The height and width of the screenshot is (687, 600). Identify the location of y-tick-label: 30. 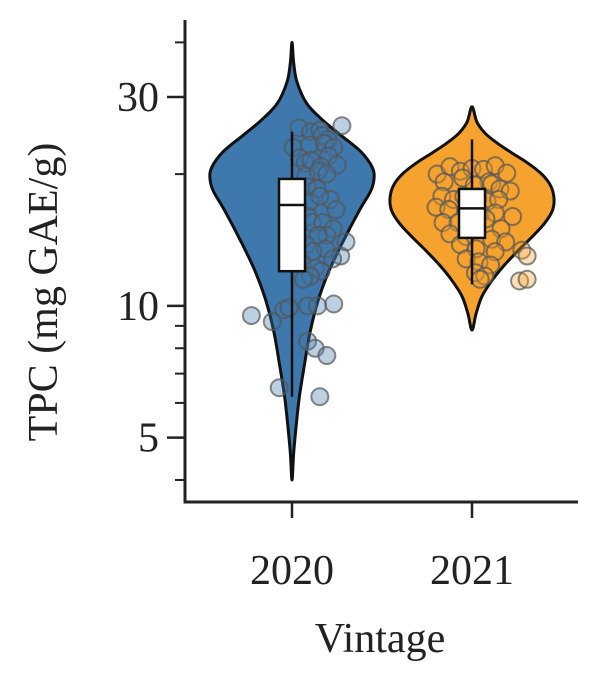
(138, 98).